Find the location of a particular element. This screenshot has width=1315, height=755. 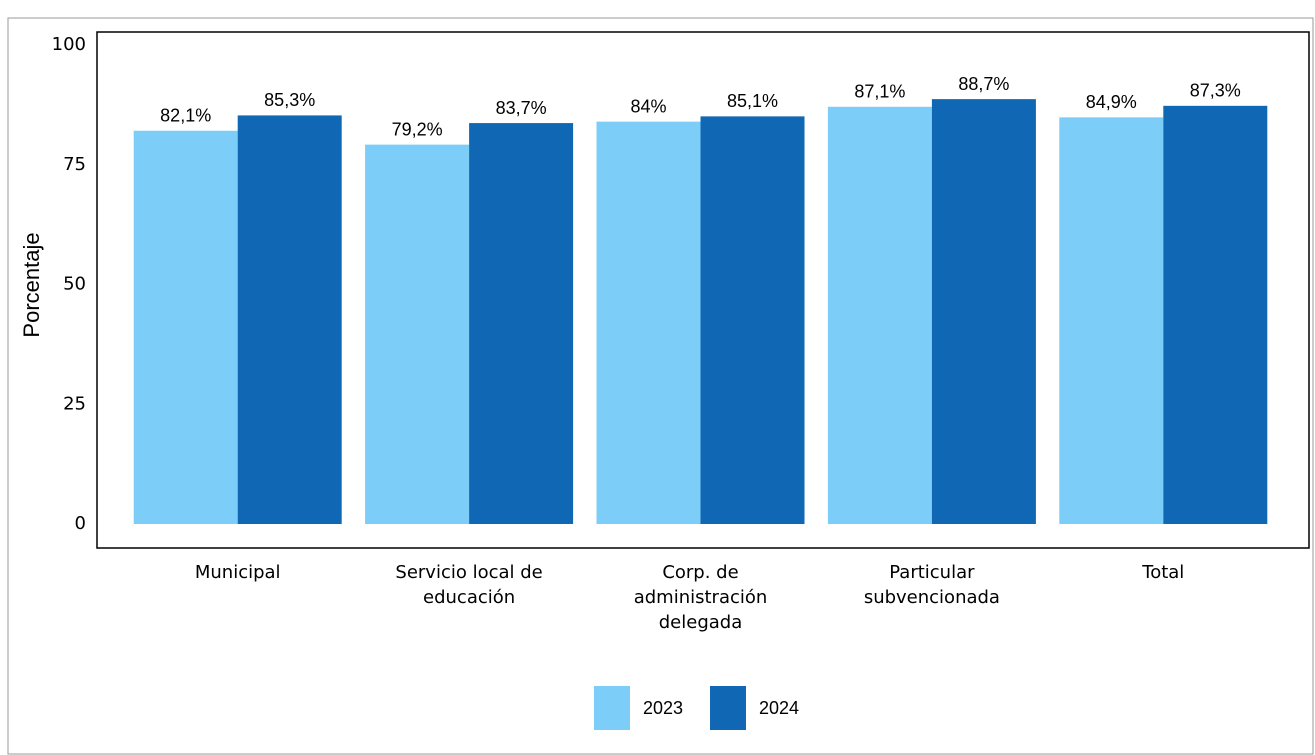

y-tick-label: 25 is located at coordinates (74, 403).